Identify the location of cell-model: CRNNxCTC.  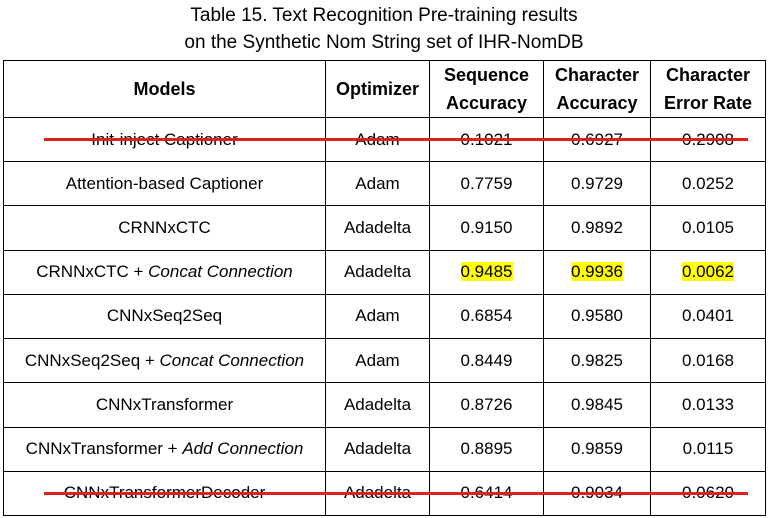
(164, 228).